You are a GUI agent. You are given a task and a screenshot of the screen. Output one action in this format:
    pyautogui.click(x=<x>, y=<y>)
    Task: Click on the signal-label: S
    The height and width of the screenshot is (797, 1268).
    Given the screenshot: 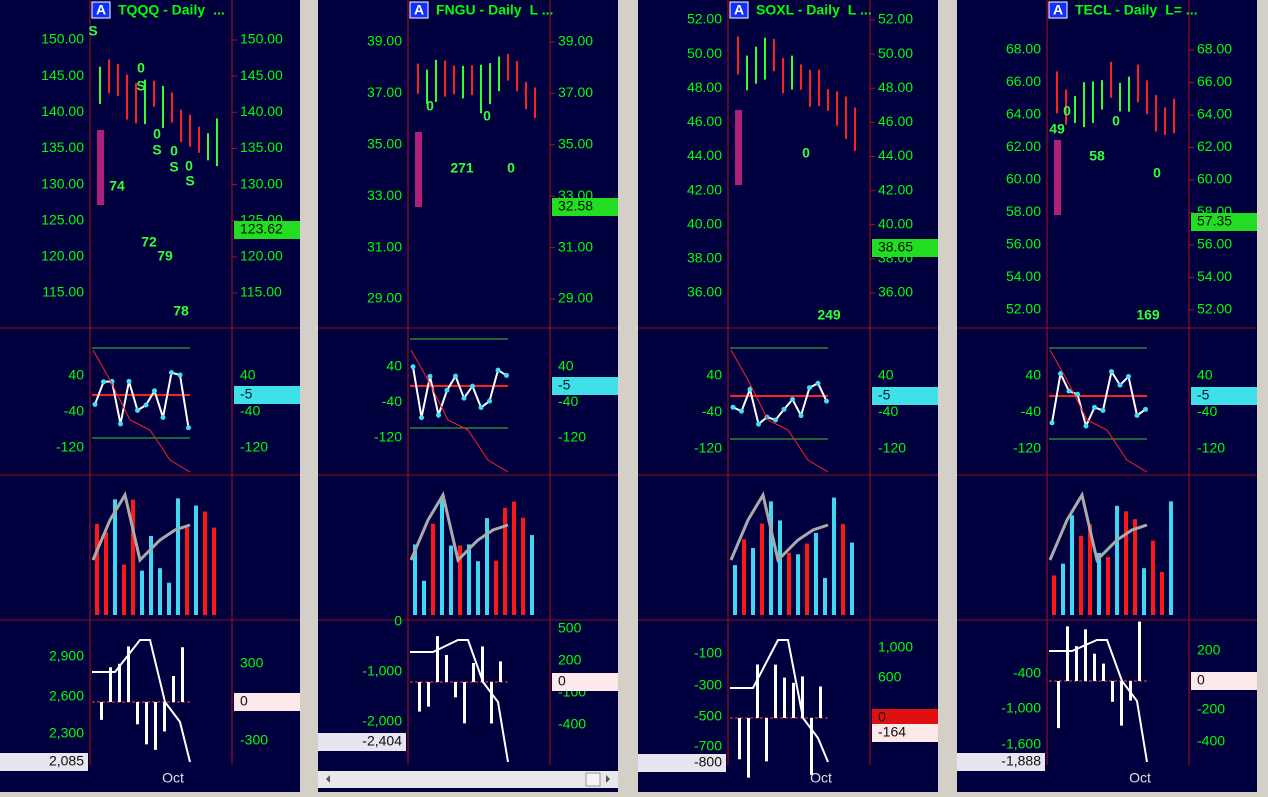 What is the action you would take?
    pyautogui.click(x=156, y=150)
    